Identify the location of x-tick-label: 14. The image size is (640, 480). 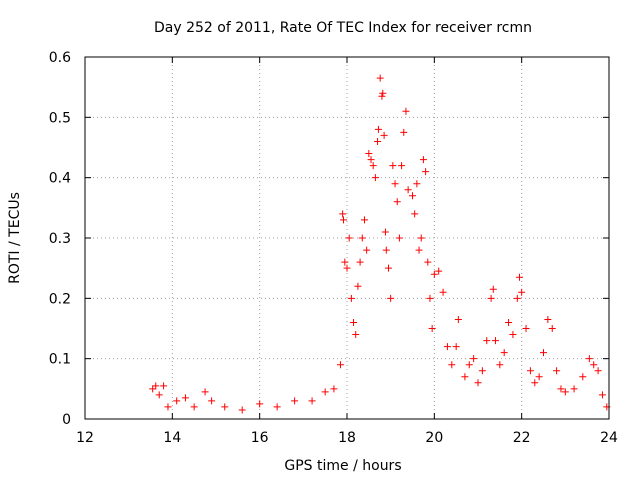
(172, 438).